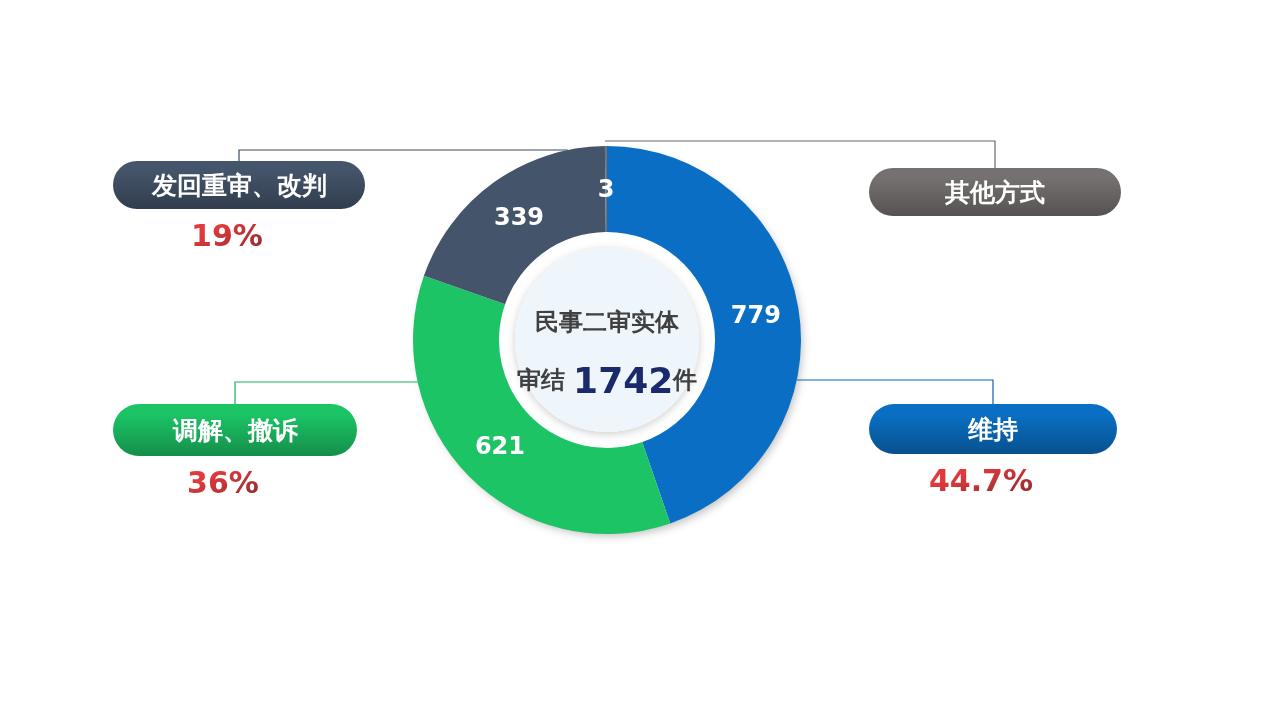 The width and height of the screenshot is (1280, 720). What do you see at coordinates (519, 217) in the screenshot?
I see `data-label: 339` at bounding box center [519, 217].